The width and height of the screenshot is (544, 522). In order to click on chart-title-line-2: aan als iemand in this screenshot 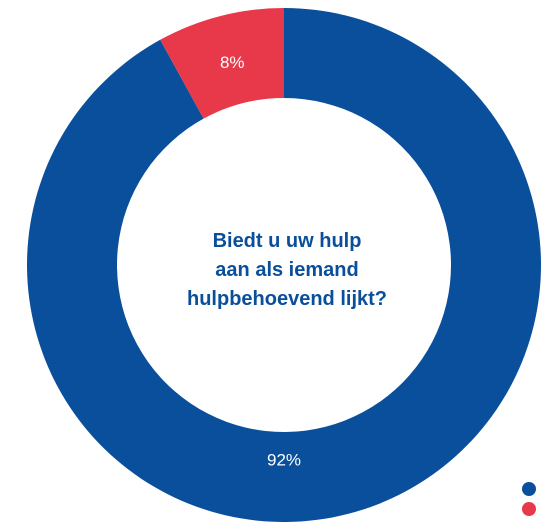, I will do `click(287, 270)`.